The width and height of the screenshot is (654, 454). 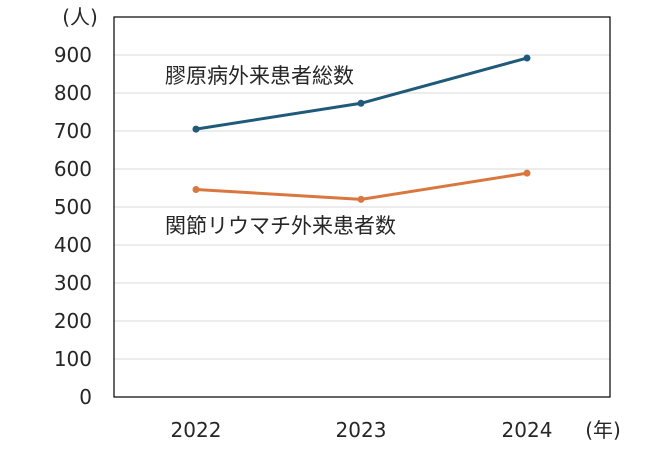 What do you see at coordinates (80, 17) in the screenshot?
I see `y-axis-unit-label: (人)` at bounding box center [80, 17].